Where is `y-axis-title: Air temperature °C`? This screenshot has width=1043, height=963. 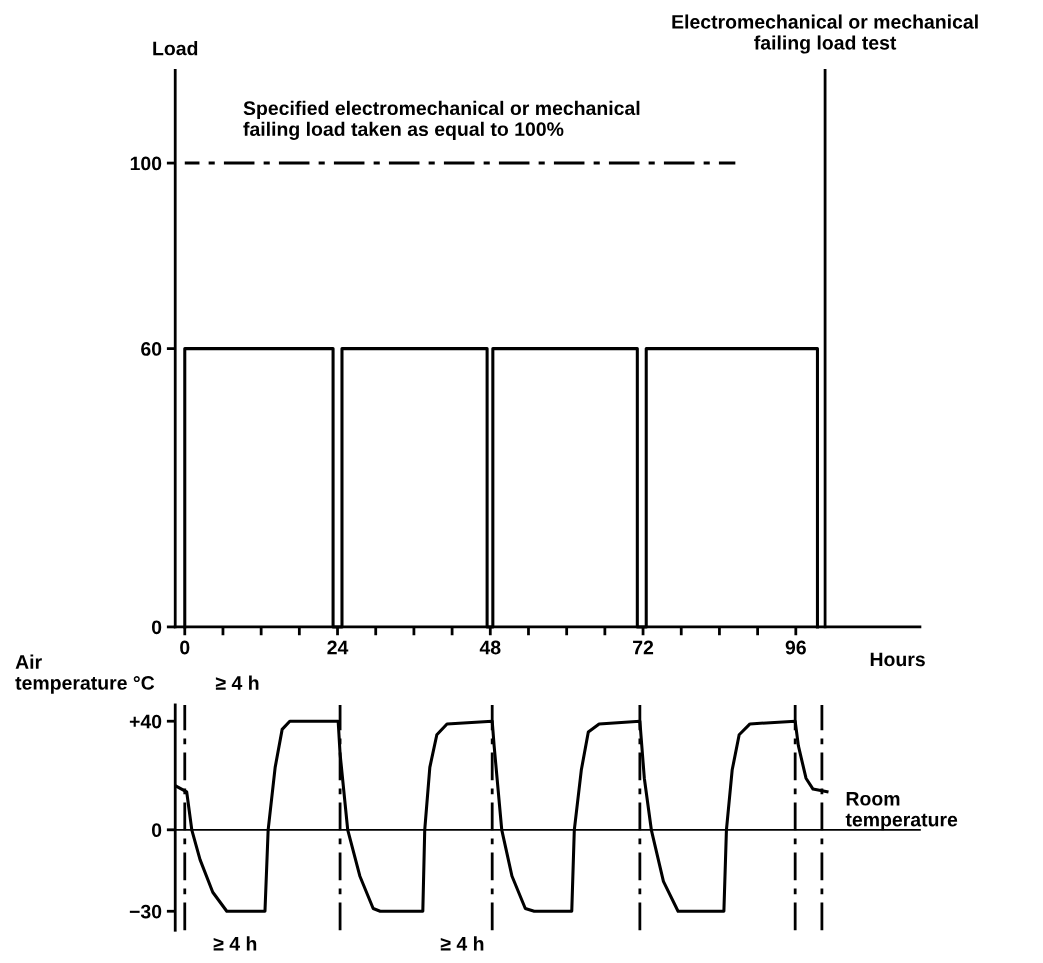
y-axis-title: Air temperature °C is located at coordinates (85, 674).